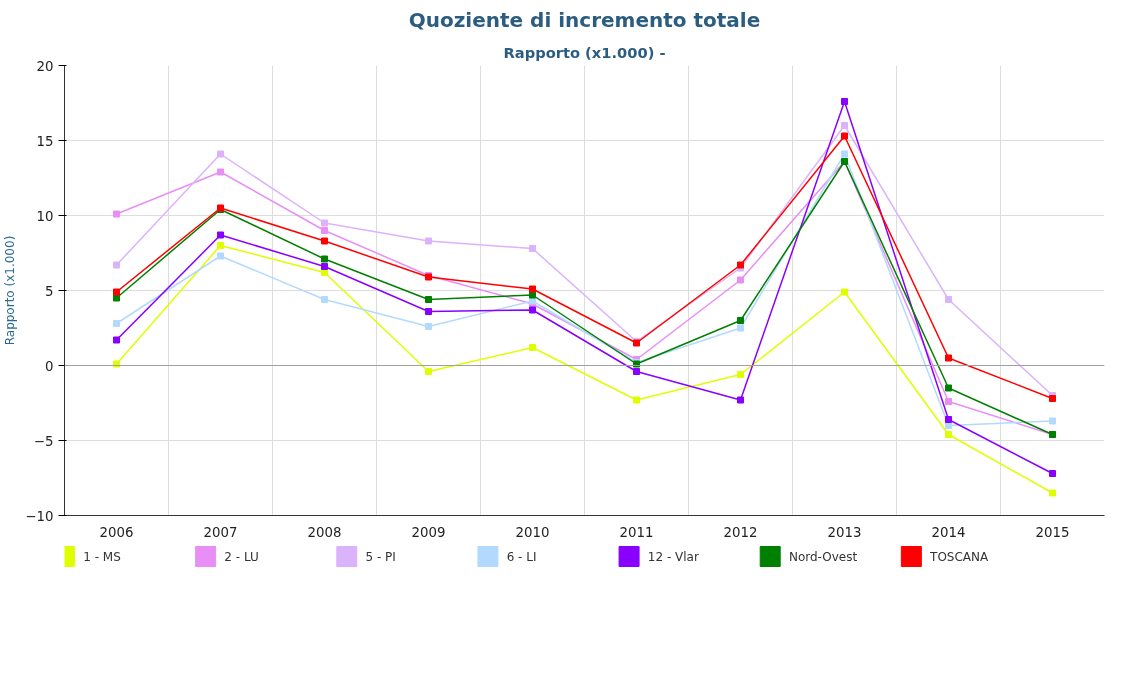 The width and height of the screenshot is (1147, 680). What do you see at coordinates (45, 66) in the screenshot?
I see `y-tick-label: 20` at bounding box center [45, 66].